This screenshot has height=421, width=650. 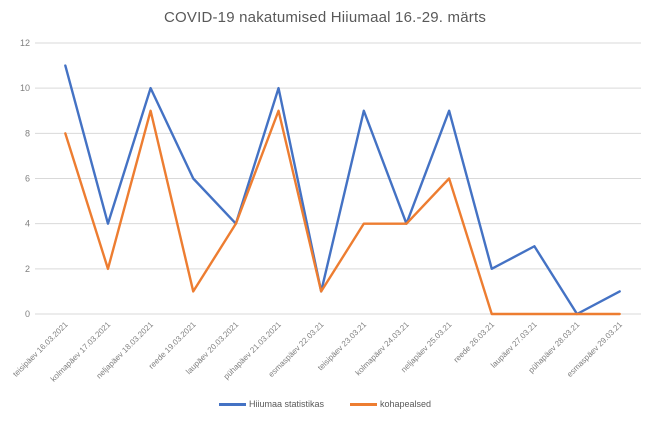 I want to click on y-axis-tick-label: 6, so click(x=27, y=179).